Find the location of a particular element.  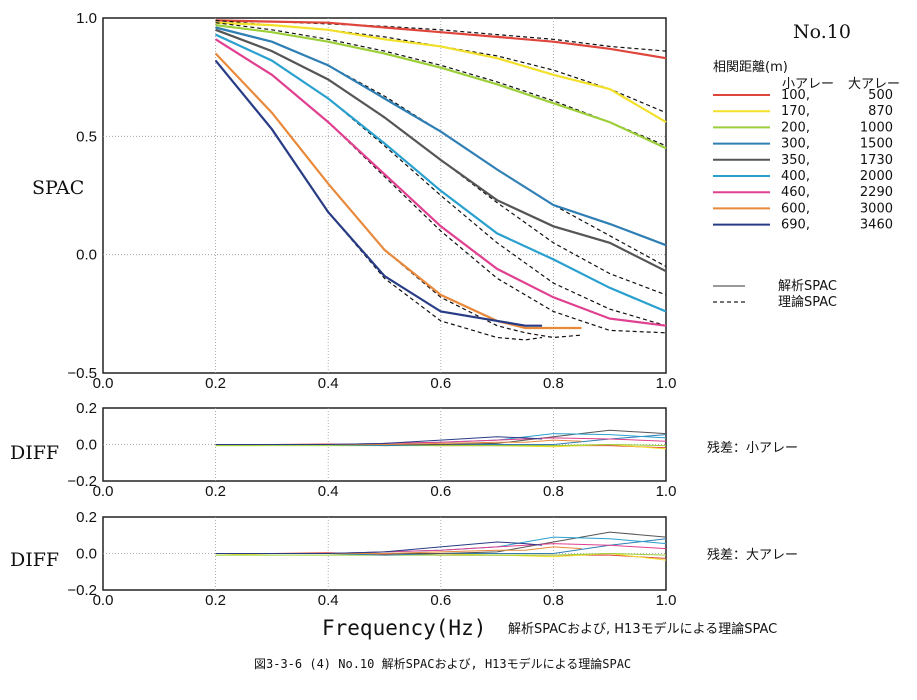

legend-large-distance: 1500 is located at coordinates (876, 144).